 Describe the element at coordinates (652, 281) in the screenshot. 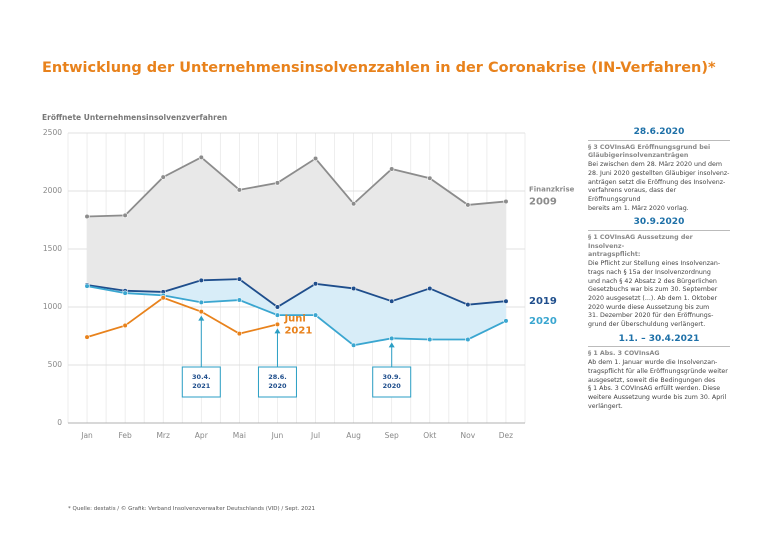

I see `note-text: und nach § 42 Absatz 2 des Bürgerlichen` at that location.